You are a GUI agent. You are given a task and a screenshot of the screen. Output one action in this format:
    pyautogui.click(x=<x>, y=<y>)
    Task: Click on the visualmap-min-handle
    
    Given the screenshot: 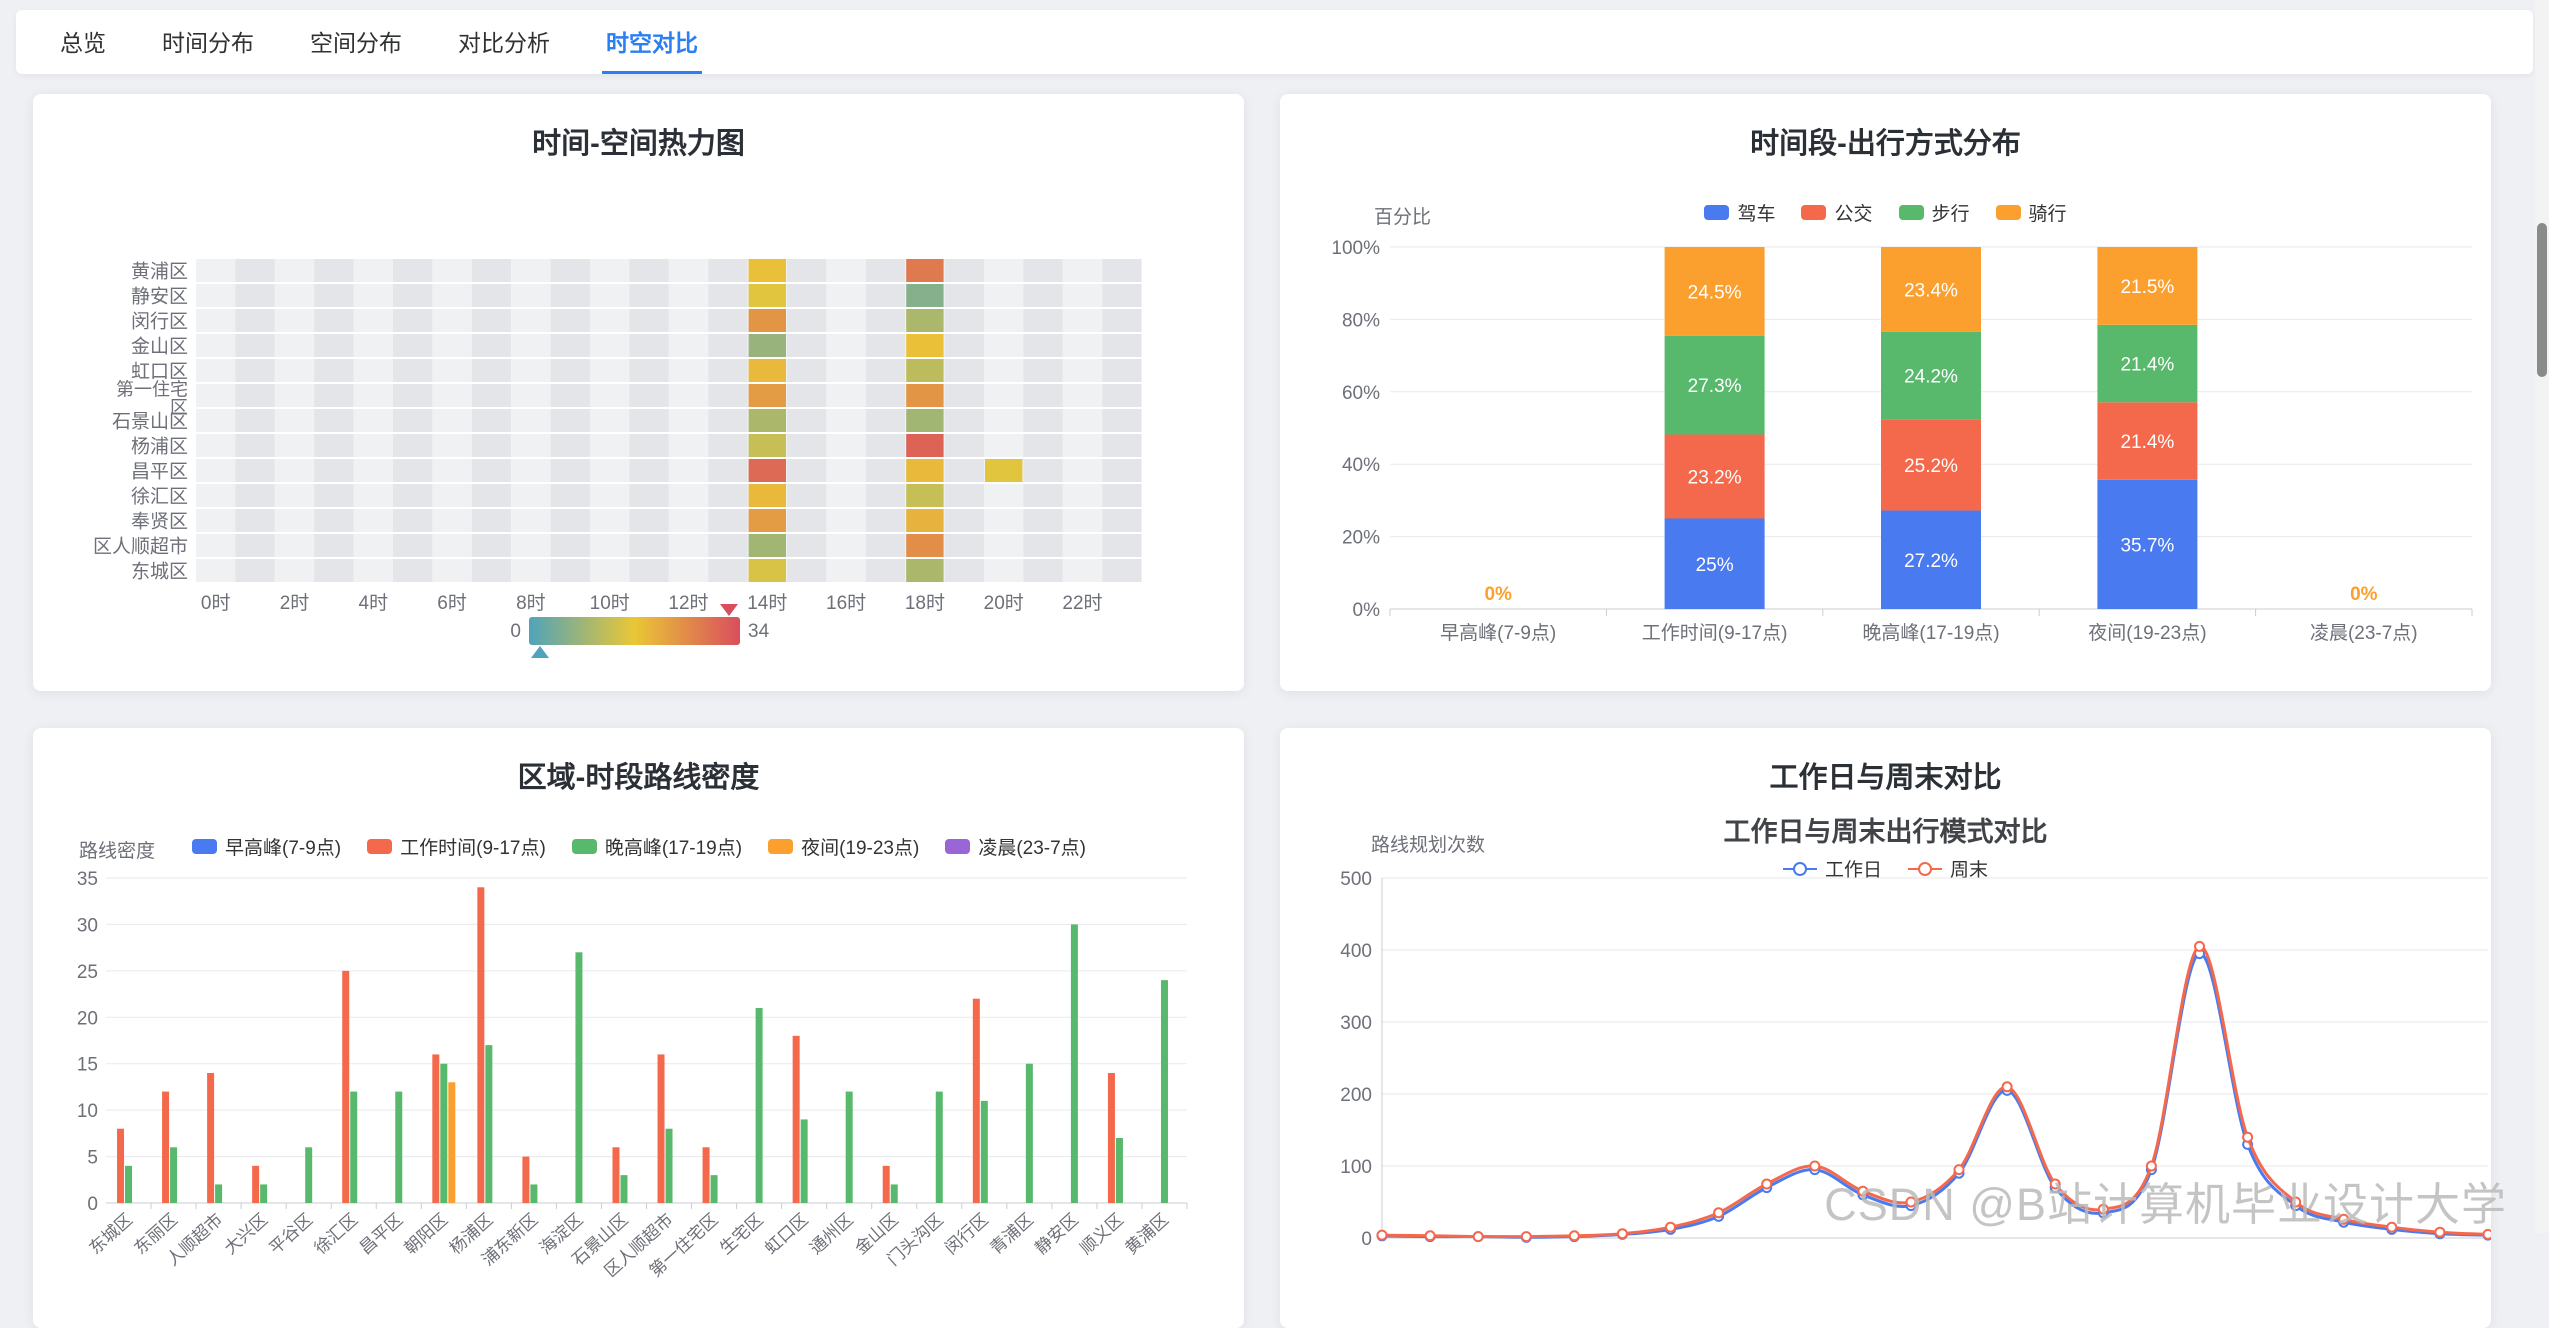 What is the action you would take?
    pyautogui.click(x=540, y=652)
    